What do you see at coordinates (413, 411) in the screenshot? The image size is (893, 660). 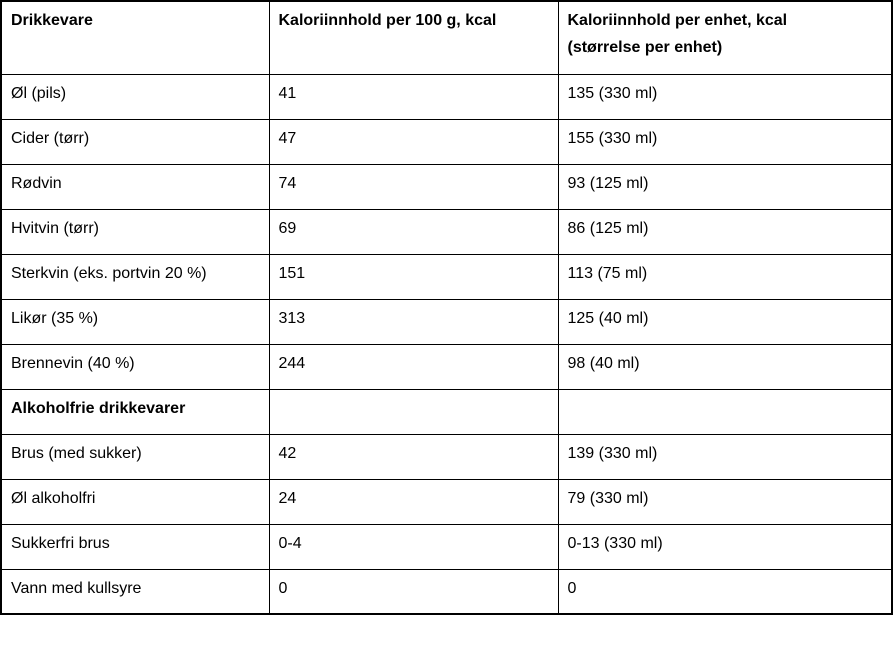 I see `per-100g-cell` at bounding box center [413, 411].